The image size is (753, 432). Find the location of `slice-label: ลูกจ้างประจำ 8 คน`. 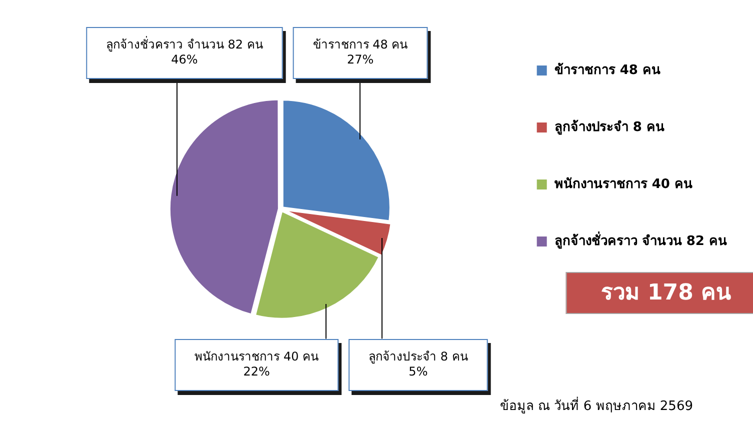

slice-label: ลูกจ้างประจำ 8 คน is located at coordinates (418, 357).